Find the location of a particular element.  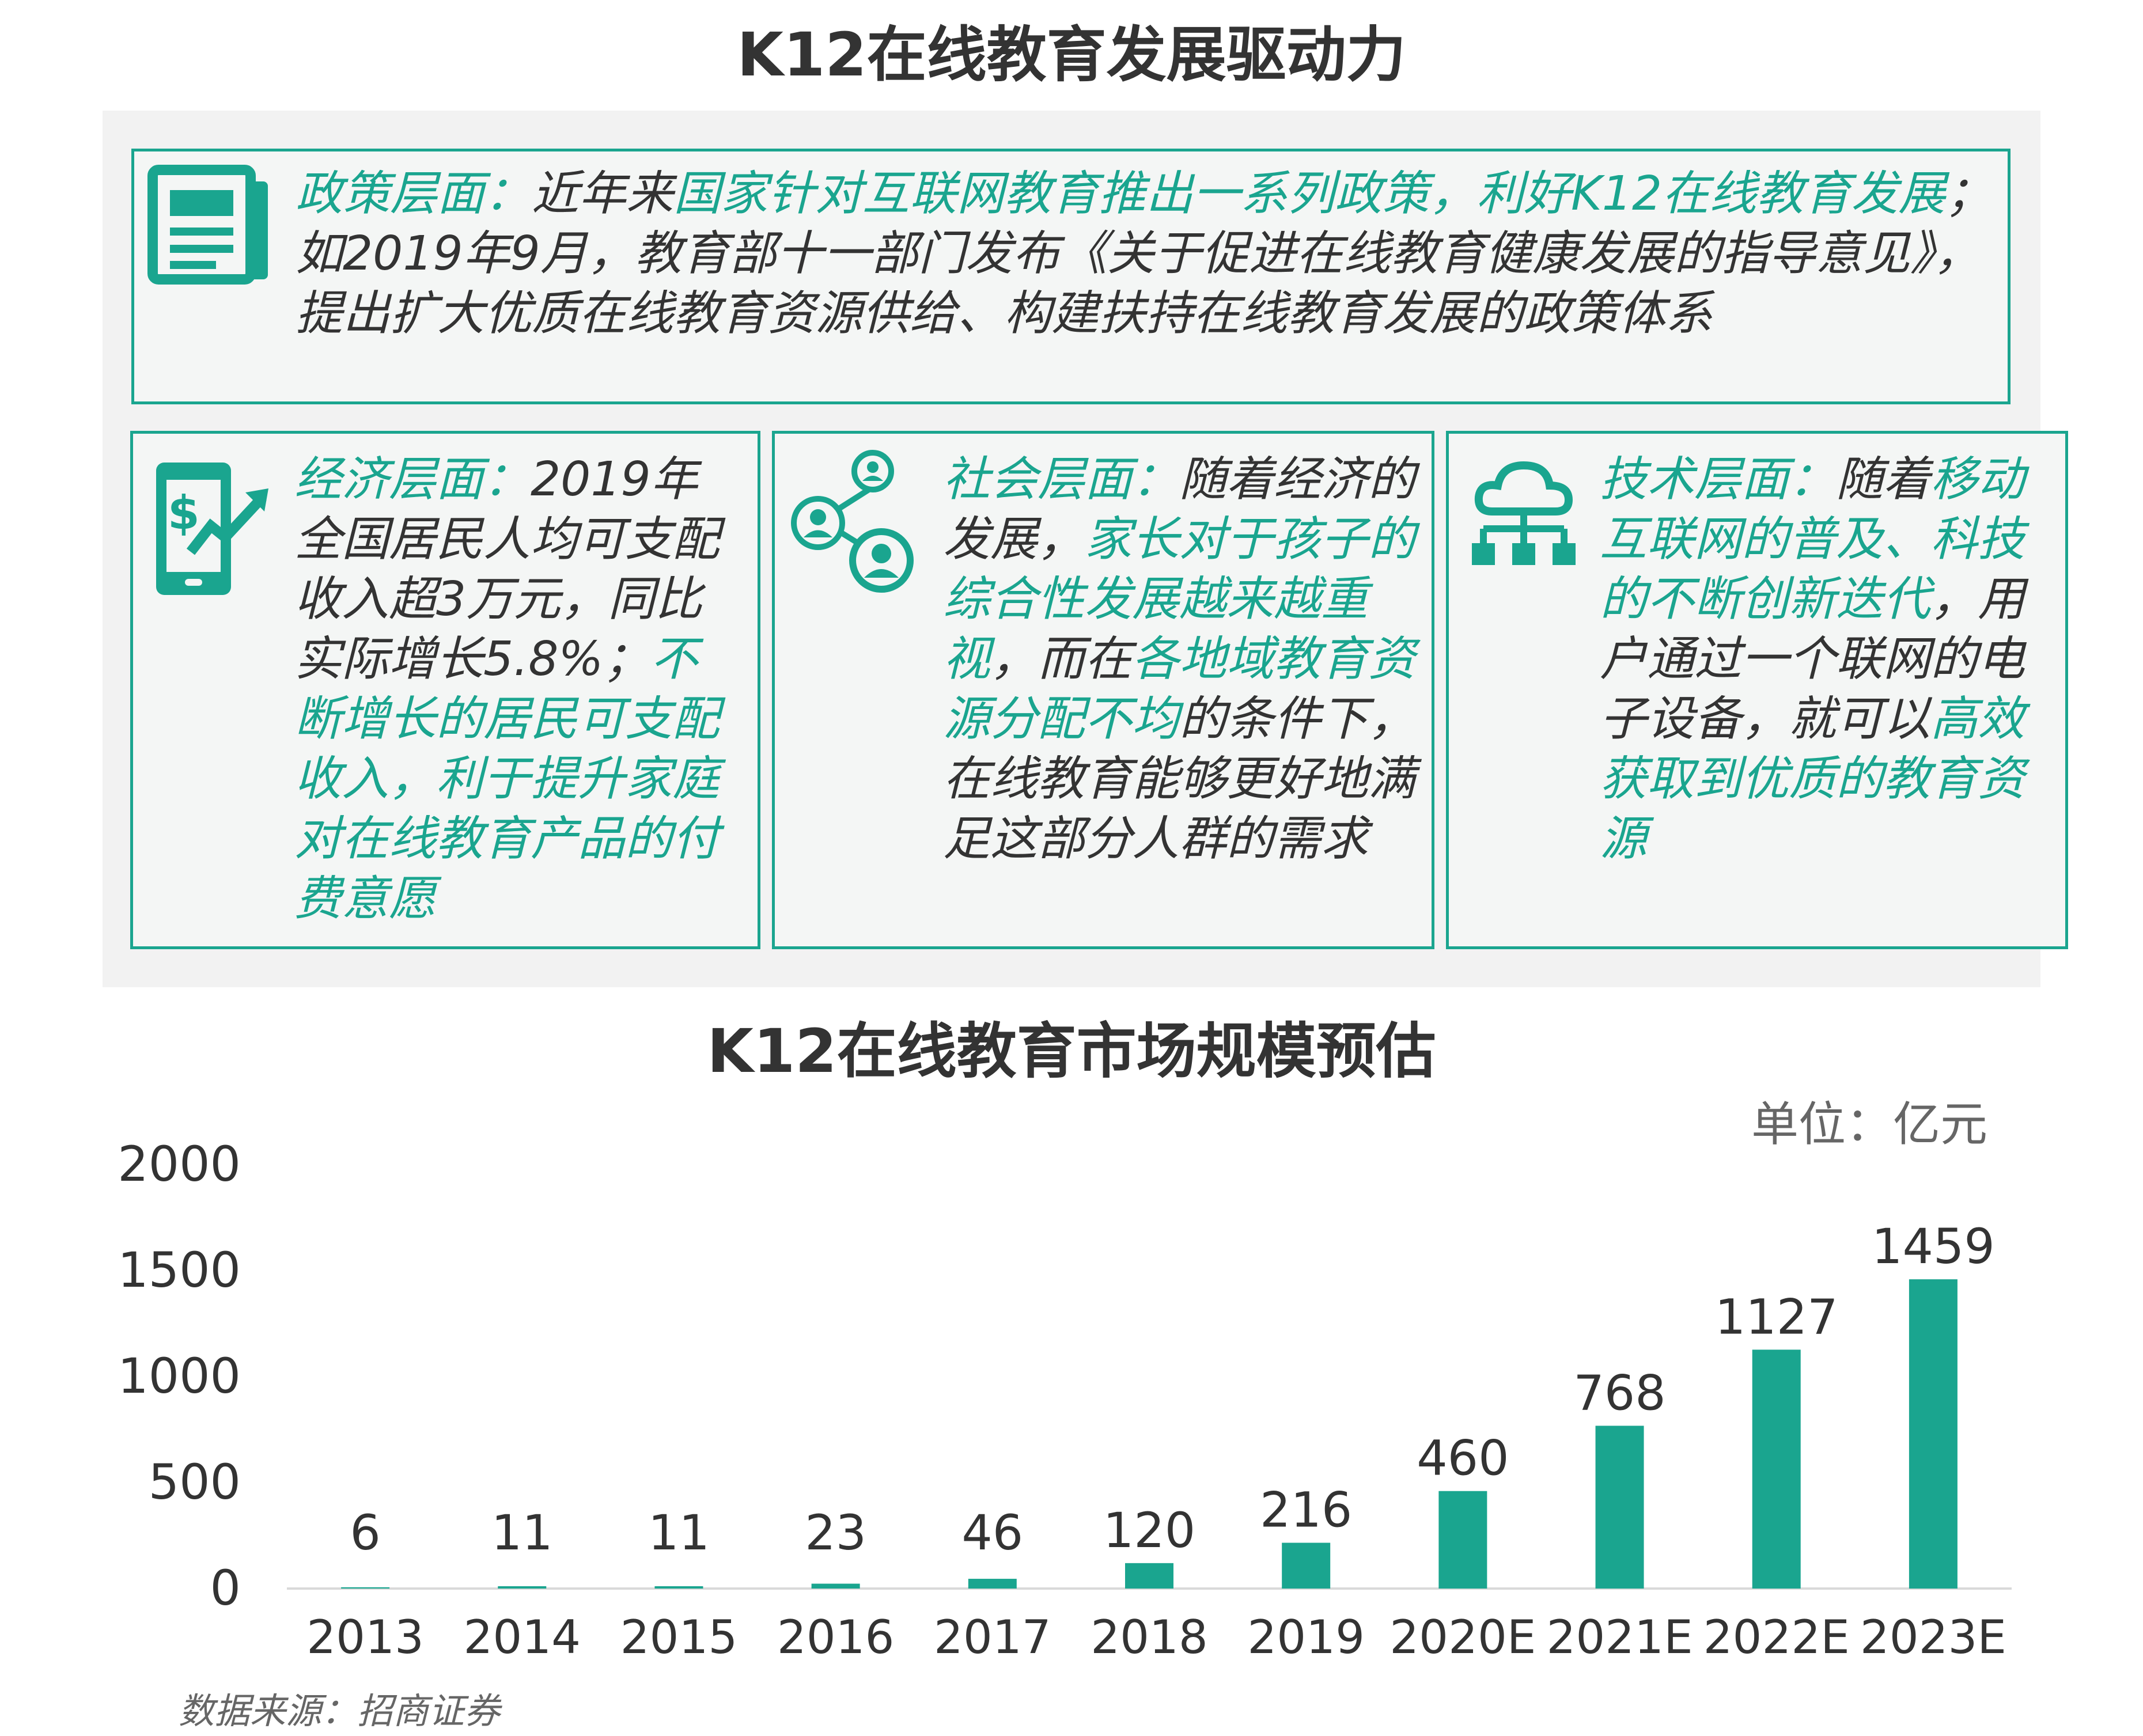

highlight-text: 家长对于孩子的综合性发展越来越重视 is located at coordinates (1179, 599).